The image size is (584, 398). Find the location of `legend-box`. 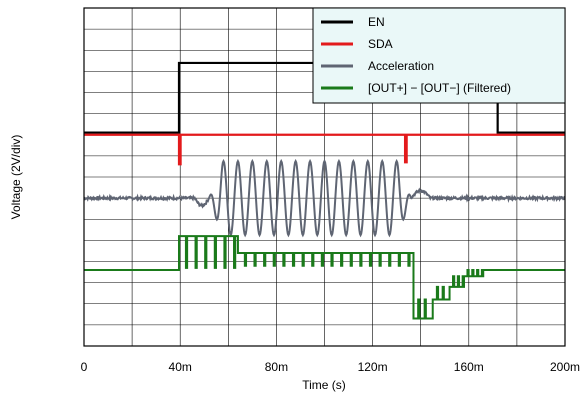

legend-box is located at coordinates (439, 55).